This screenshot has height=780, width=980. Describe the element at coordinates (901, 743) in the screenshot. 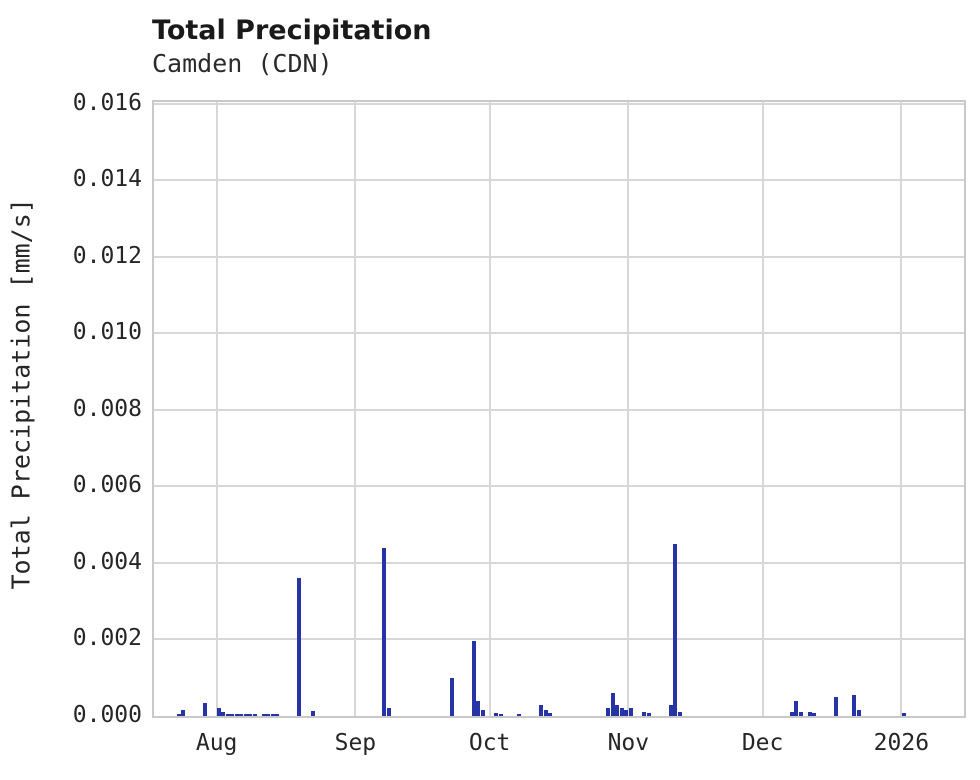

I see `x-tick-label: 2026` at that location.